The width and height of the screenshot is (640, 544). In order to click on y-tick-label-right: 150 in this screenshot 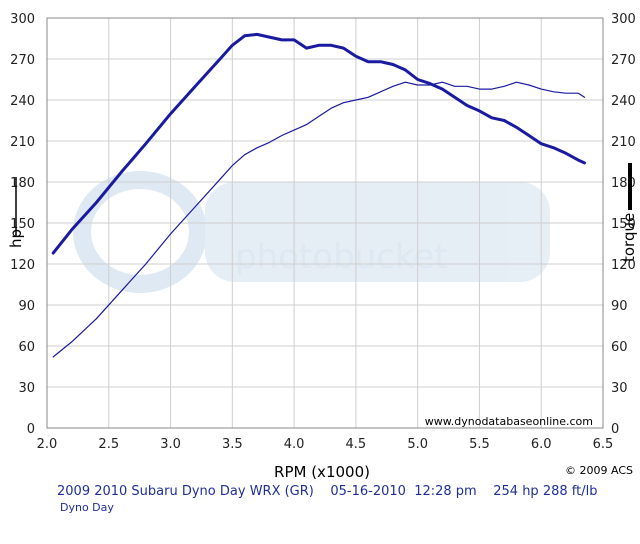, I will do `click(623, 224)`.